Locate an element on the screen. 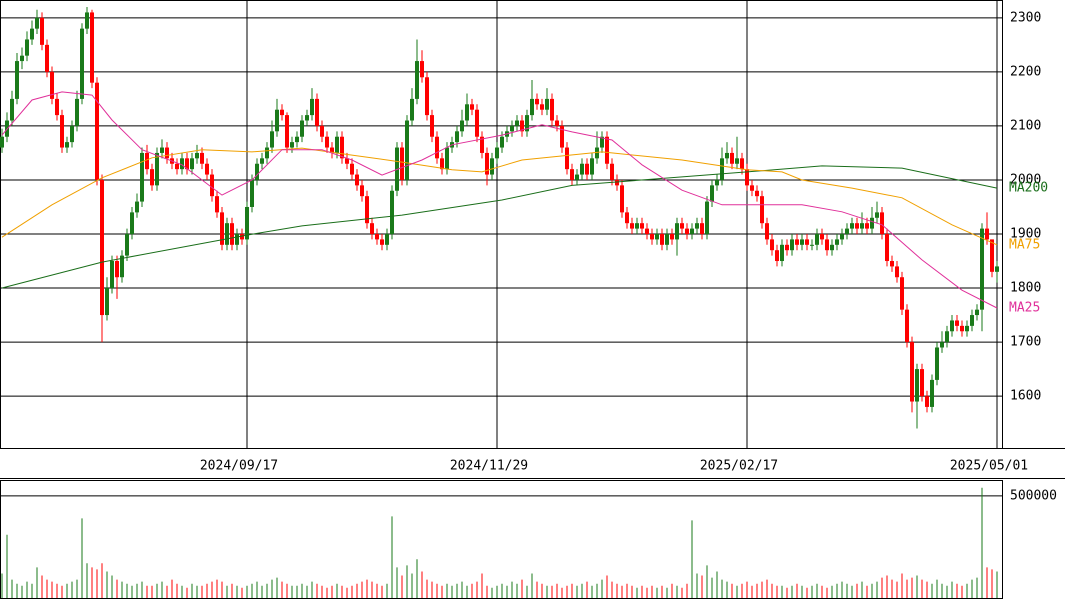 This screenshot has width=1065, height=604. y-tick-label: 1800 is located at coordinates (1025, 288).